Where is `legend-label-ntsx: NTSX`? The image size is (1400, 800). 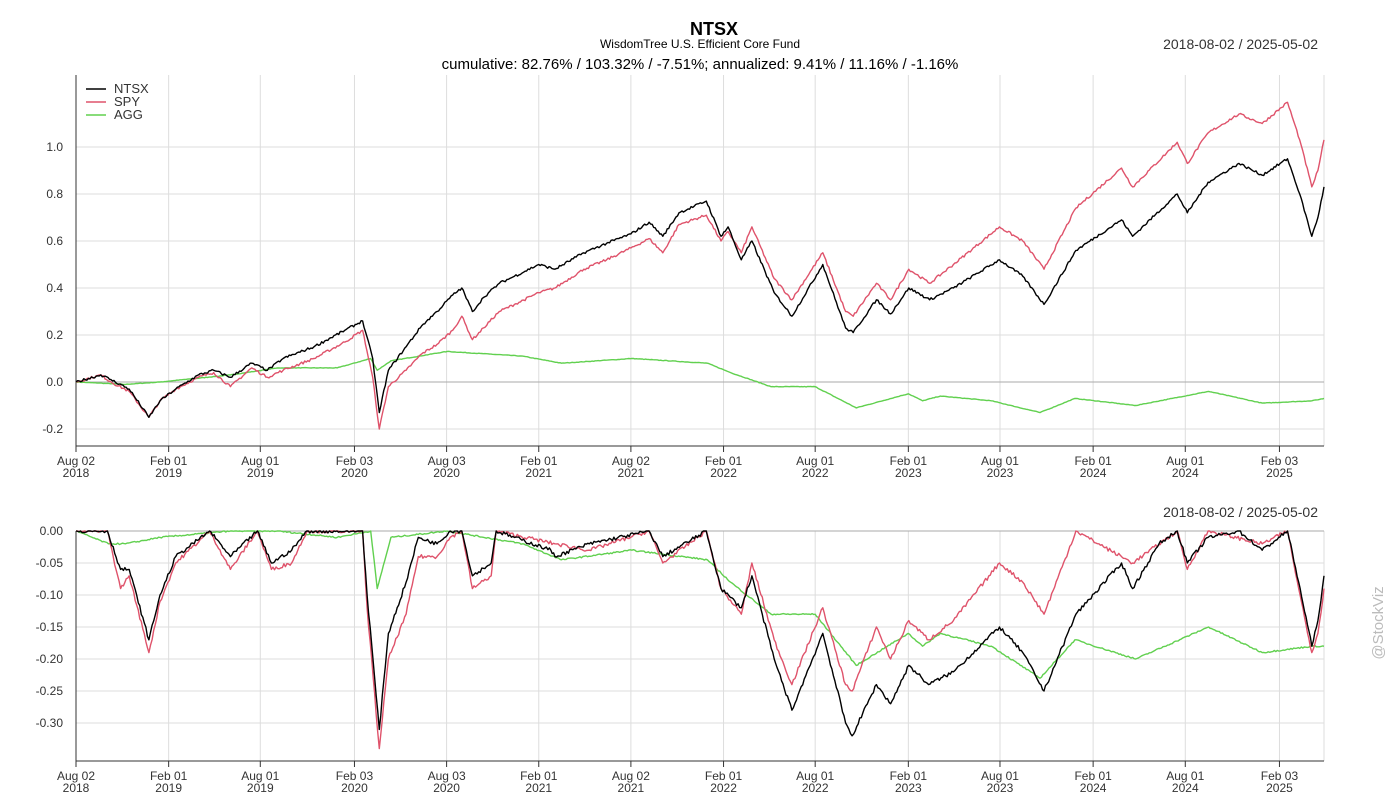 legend-label-ntsx: NTSX is located at coordinates (131, 88).